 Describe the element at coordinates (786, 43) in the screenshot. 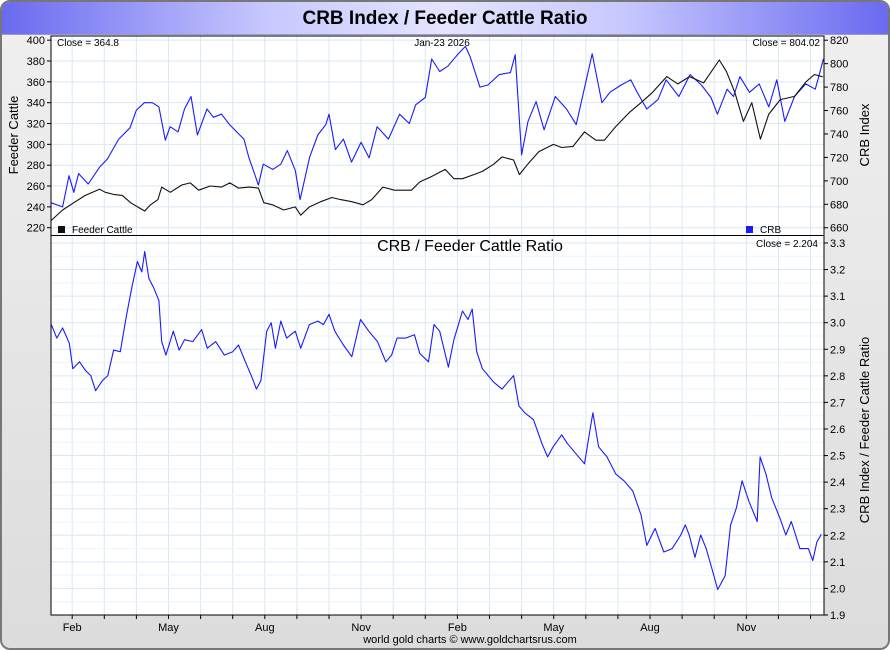

I see `crb-close-label: Close = 804.02` at that location.